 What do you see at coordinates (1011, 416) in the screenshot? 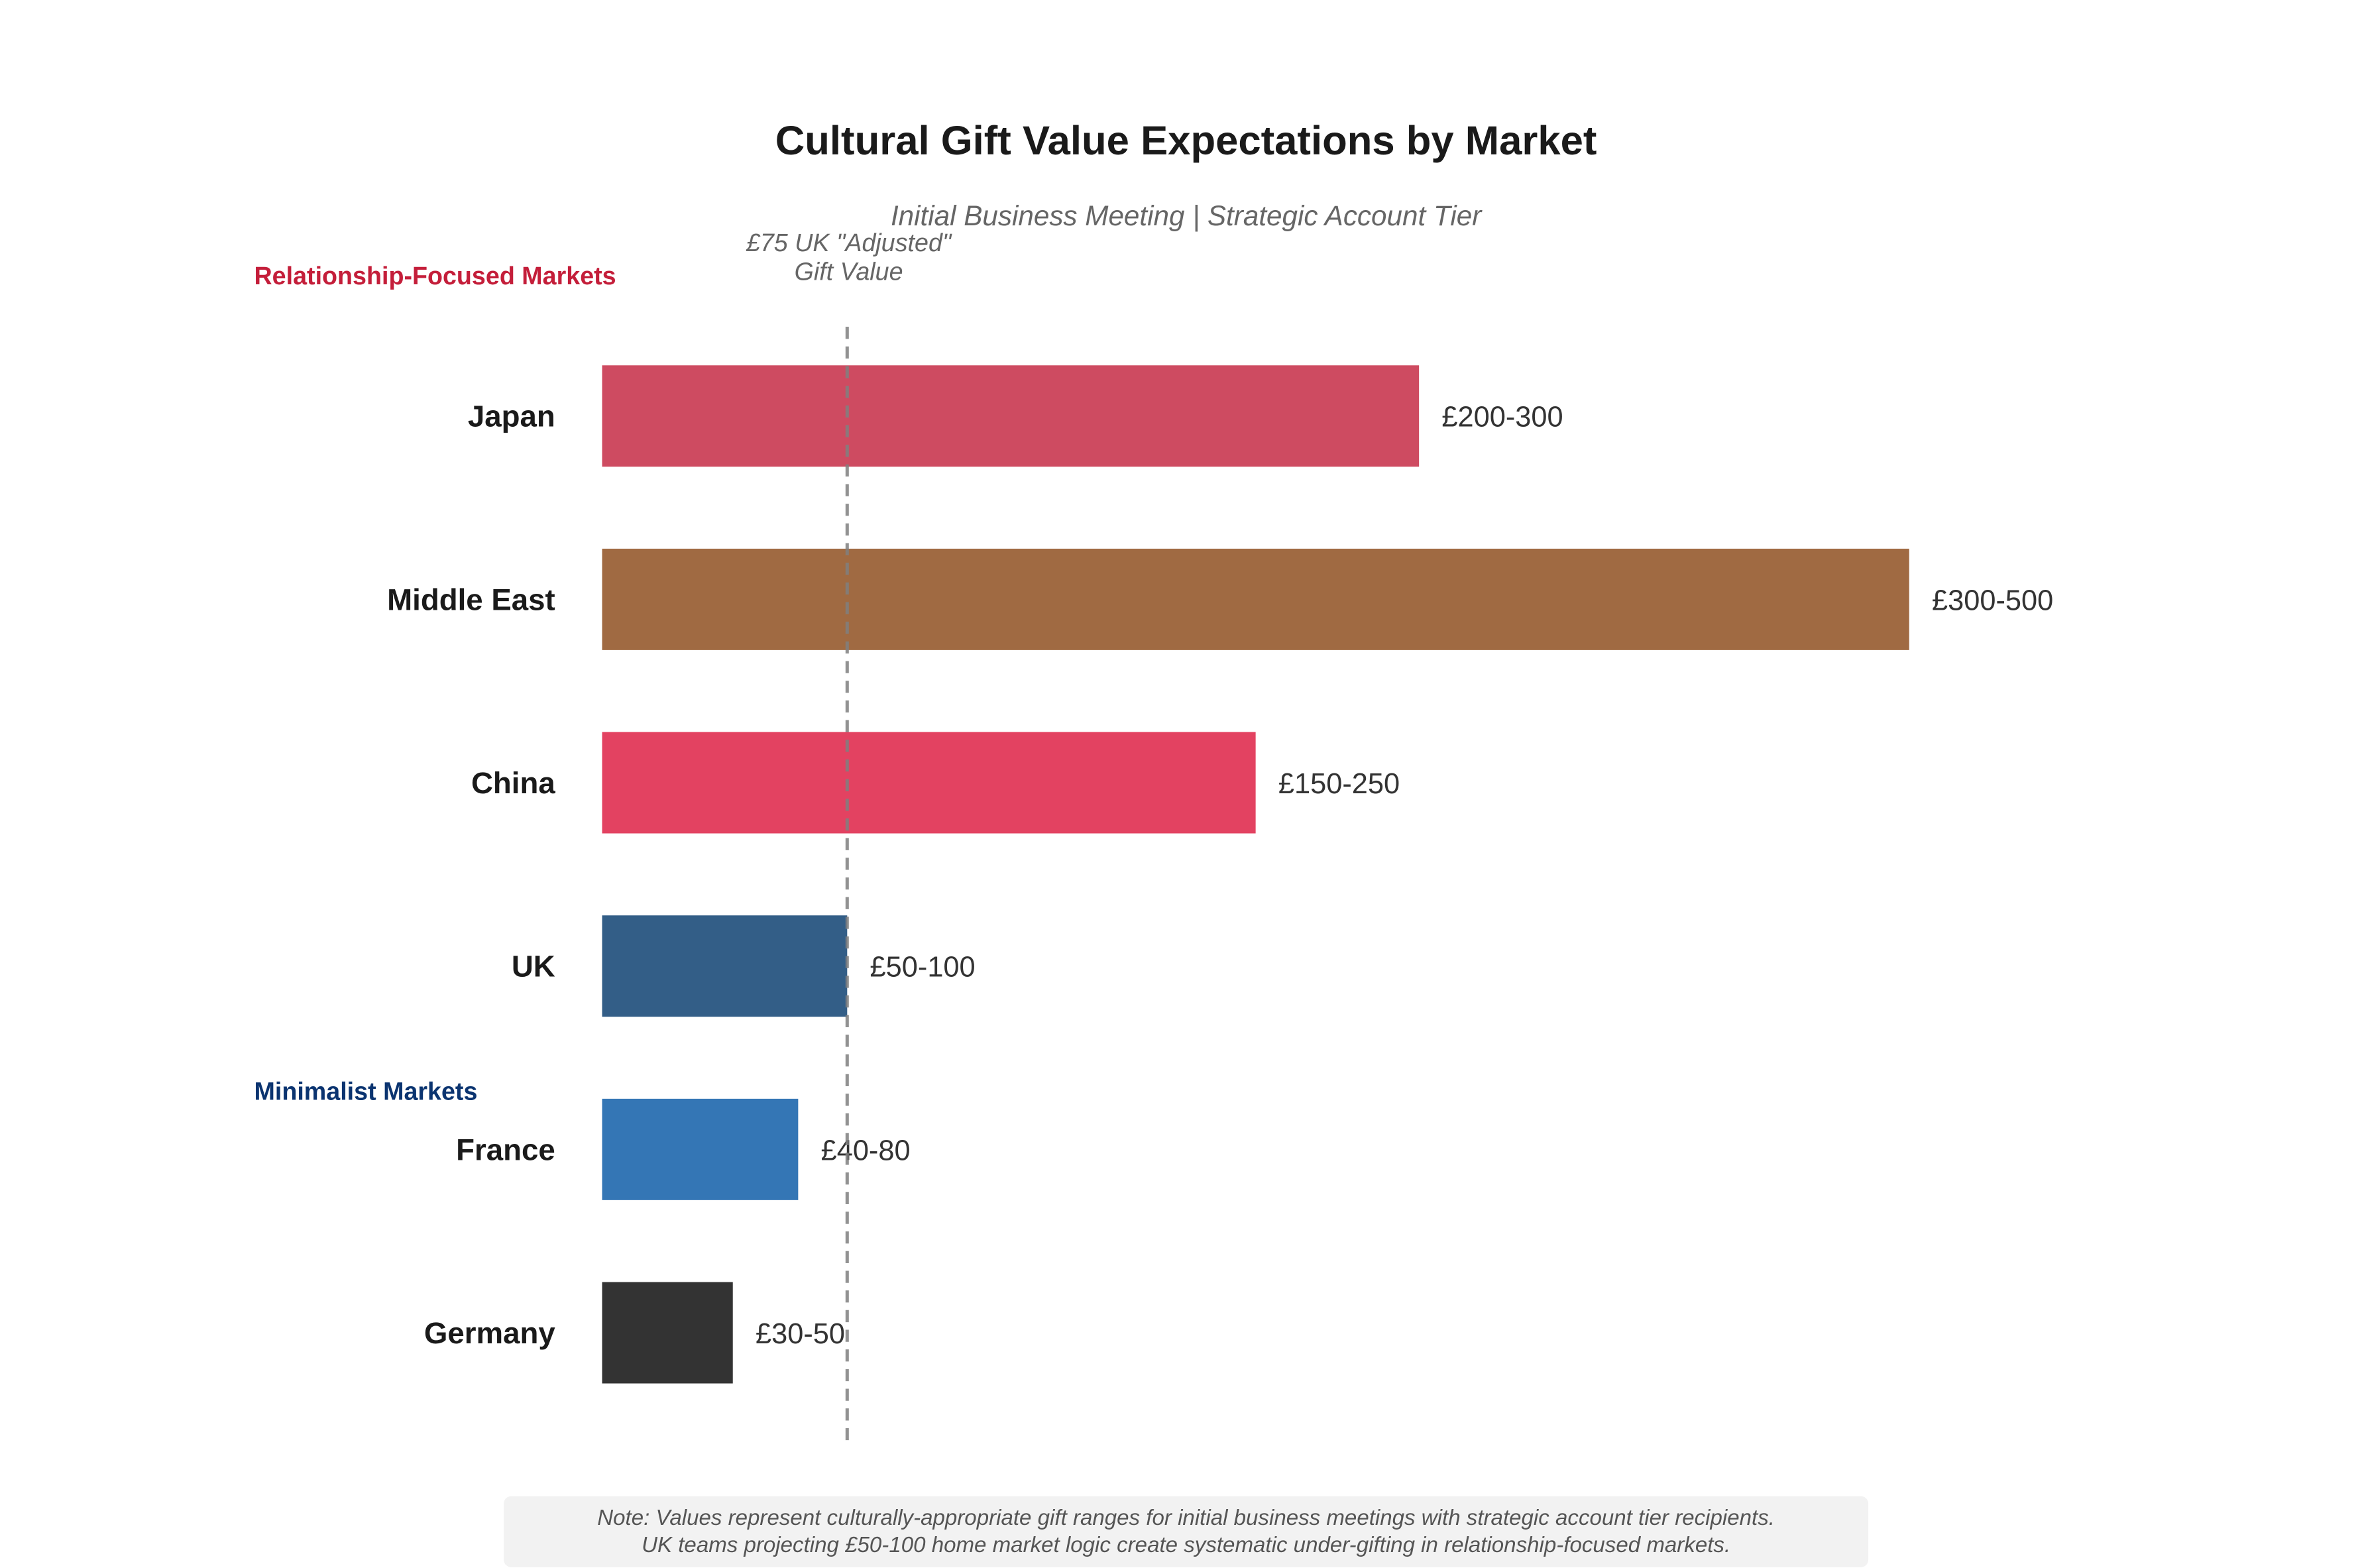
I see `bar-japan` at bounding box center [1011, 416].